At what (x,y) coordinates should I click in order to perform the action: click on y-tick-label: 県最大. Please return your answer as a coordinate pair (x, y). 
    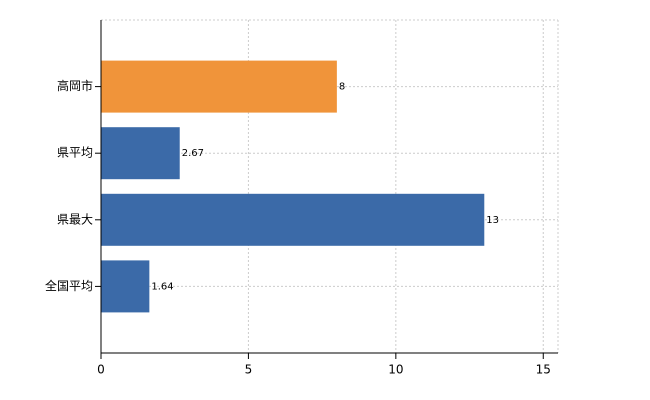
    Looking at the image, I should click on (75, 219).